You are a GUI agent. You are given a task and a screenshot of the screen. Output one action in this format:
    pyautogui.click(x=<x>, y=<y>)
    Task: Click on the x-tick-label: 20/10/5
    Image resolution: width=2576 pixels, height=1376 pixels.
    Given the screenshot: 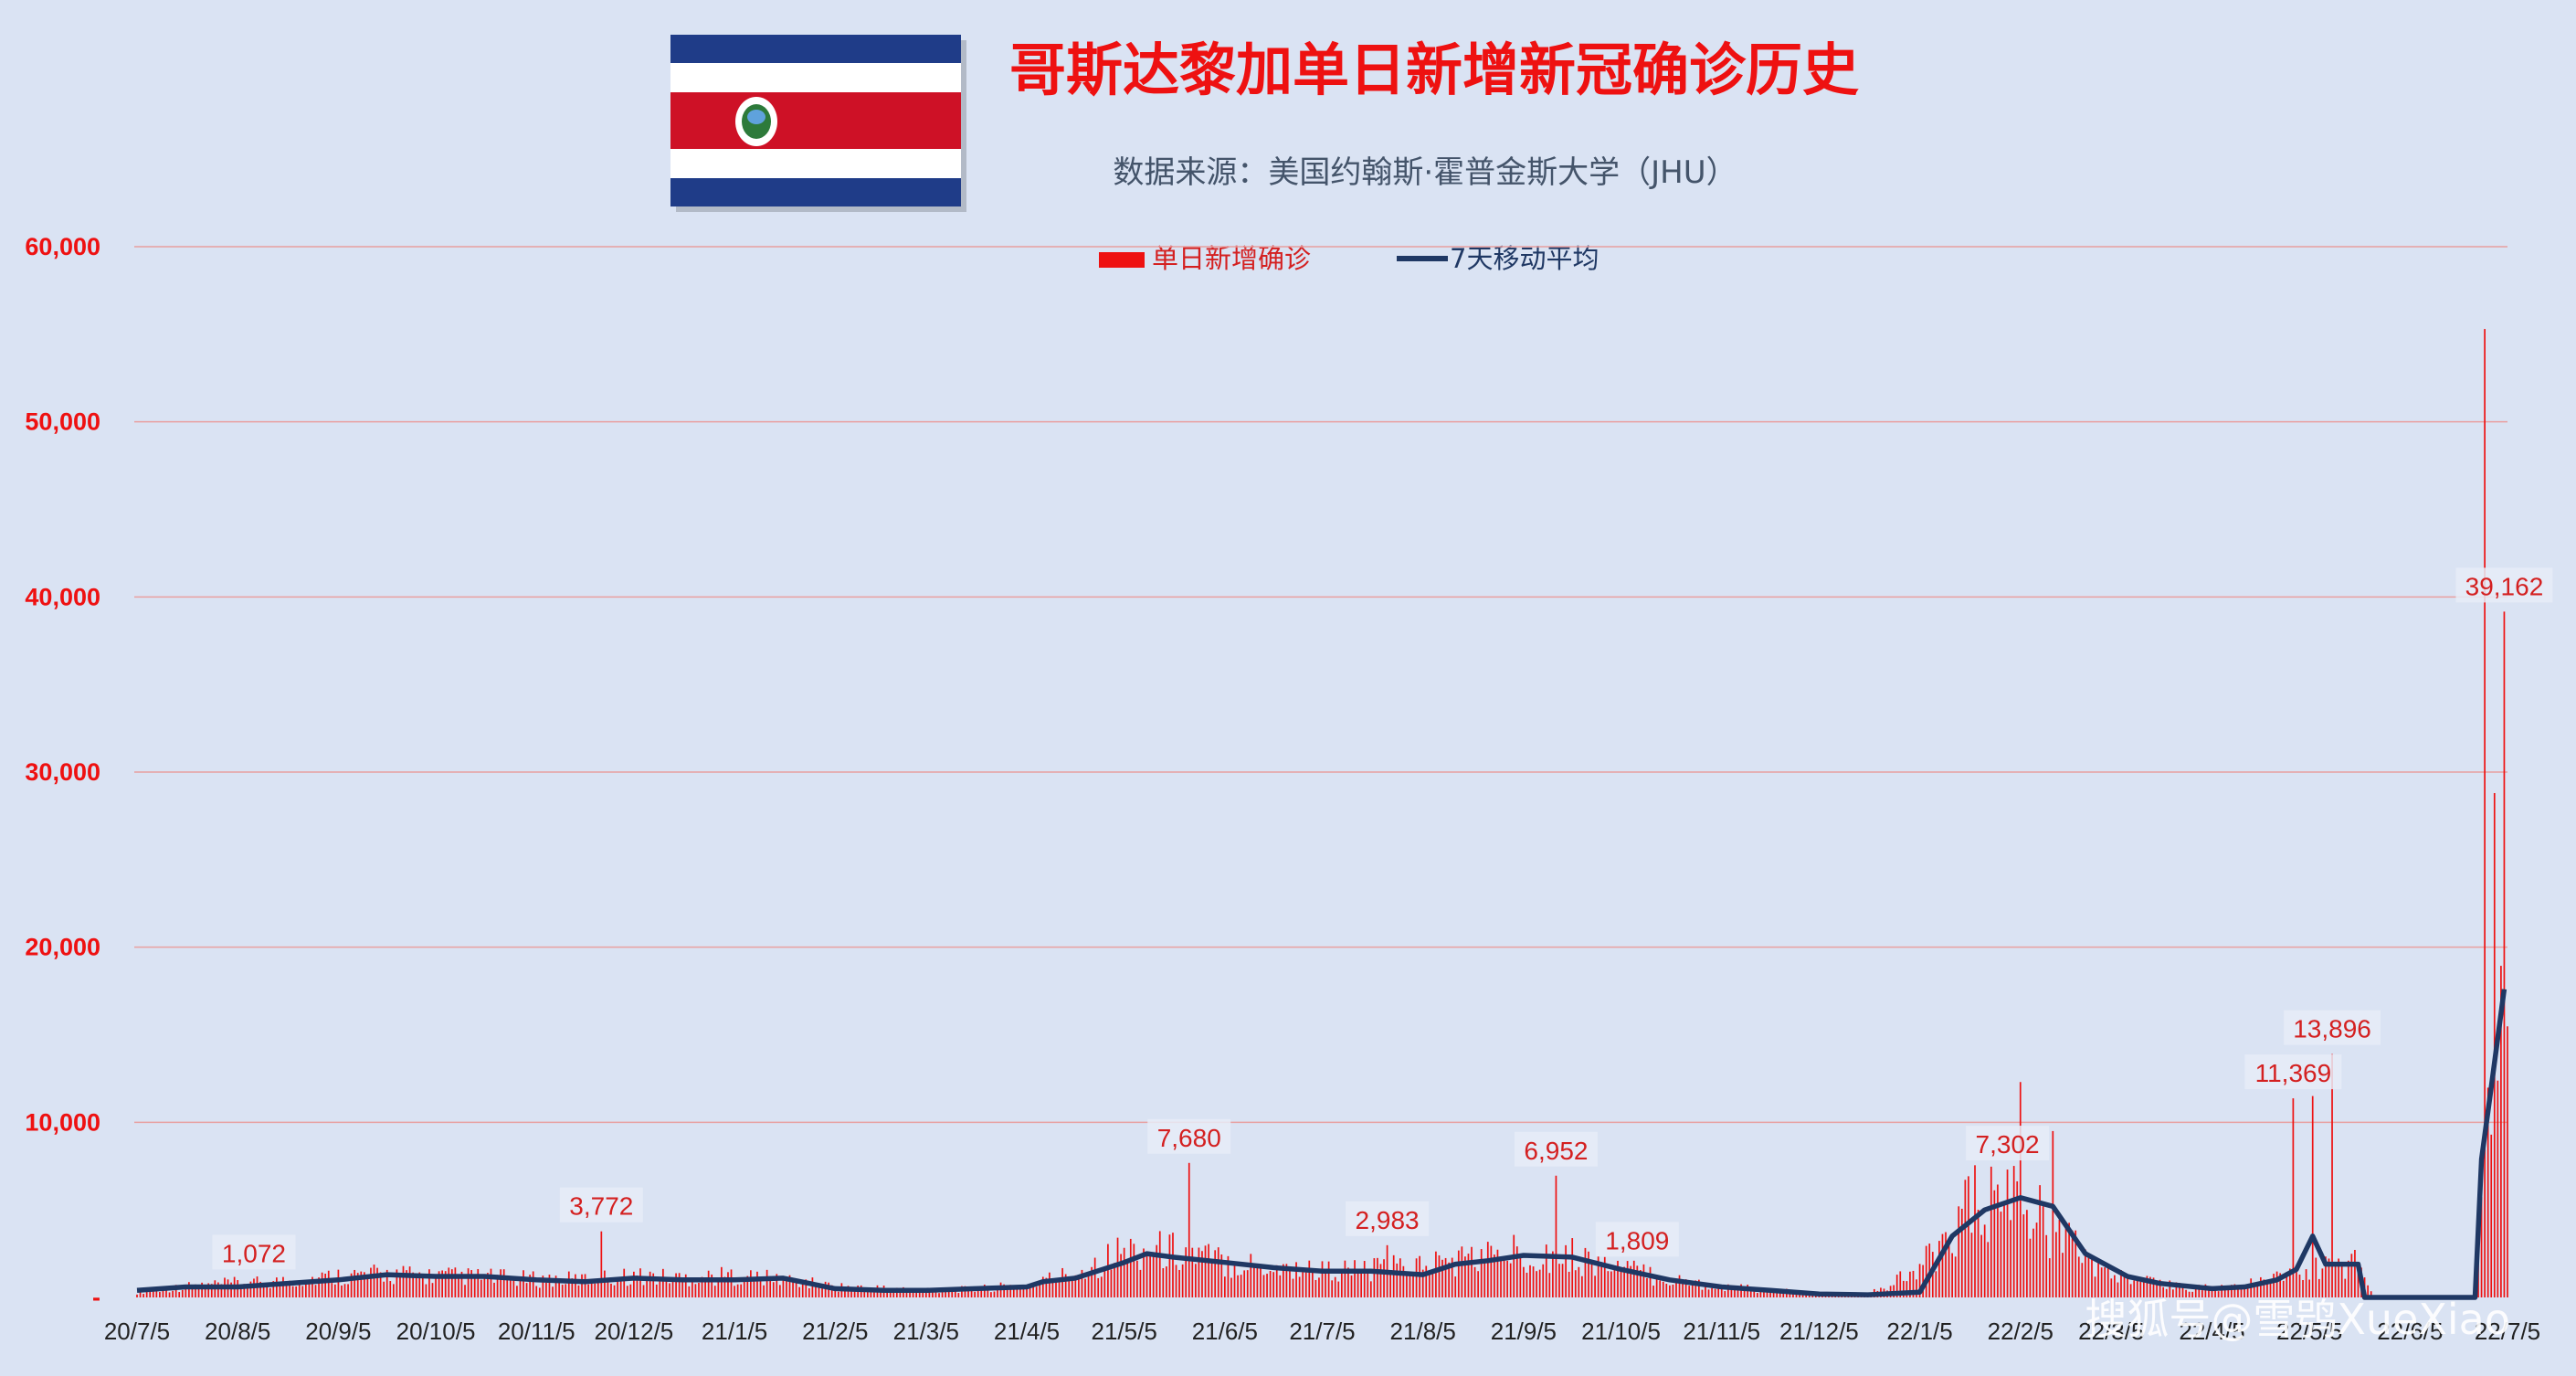 What is the action you would take?
    pyautogui.click(x=436, y=1331)
    